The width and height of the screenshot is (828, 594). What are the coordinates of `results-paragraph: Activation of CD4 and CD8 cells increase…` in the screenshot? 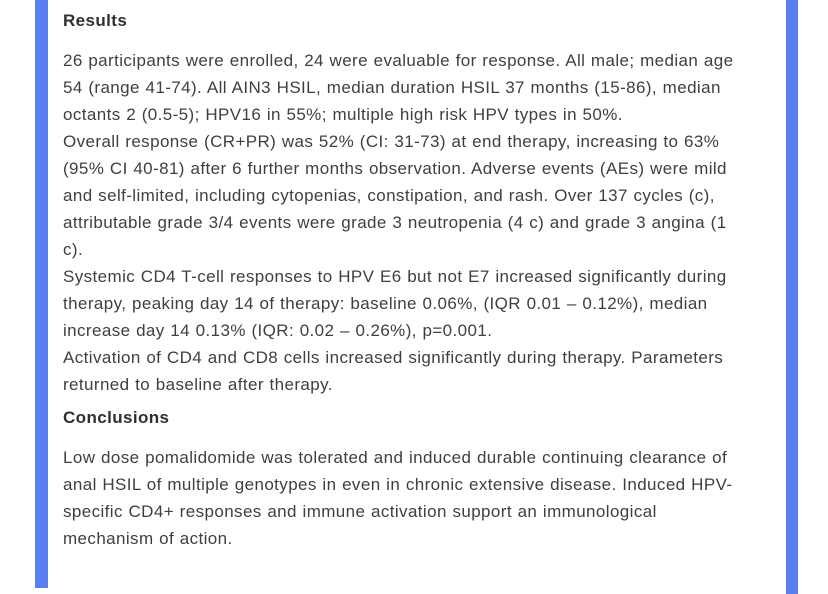 It's located at (393, 371).